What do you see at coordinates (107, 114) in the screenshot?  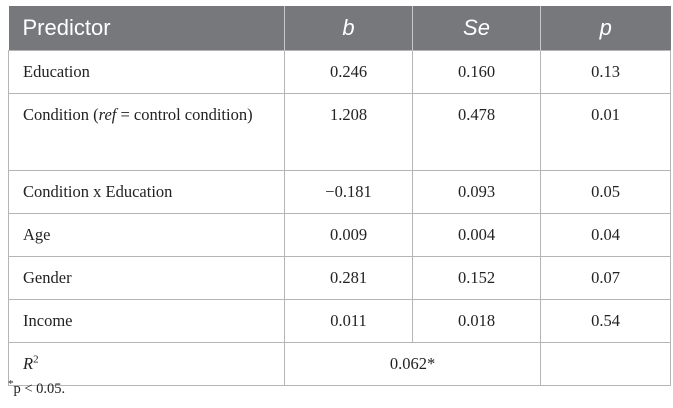 I see `predictor-text-ref: ref` at bounding box center [107, 114].